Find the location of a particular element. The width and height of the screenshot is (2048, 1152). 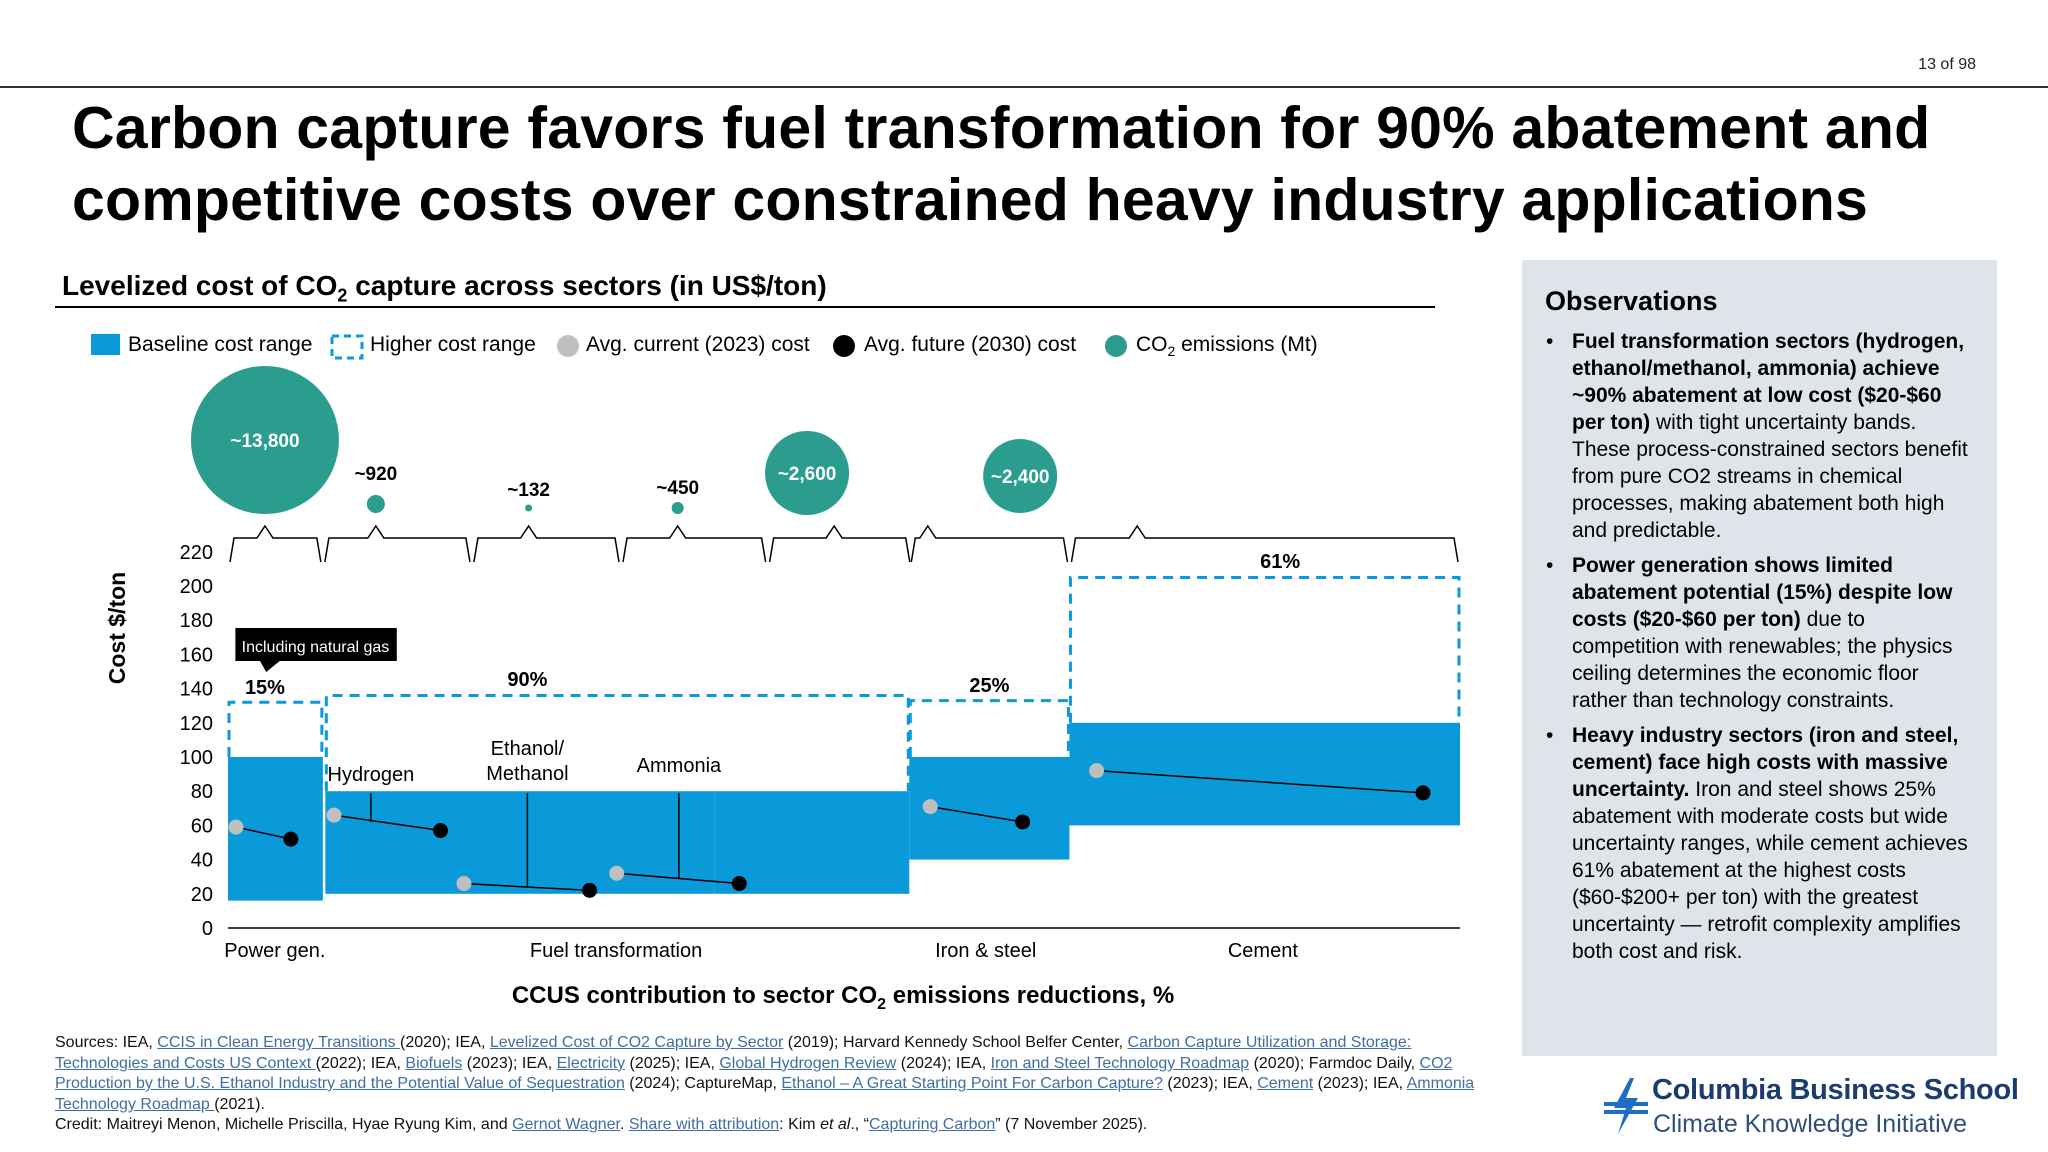

abatement-label: 25% is located at coordinates (989, 686).